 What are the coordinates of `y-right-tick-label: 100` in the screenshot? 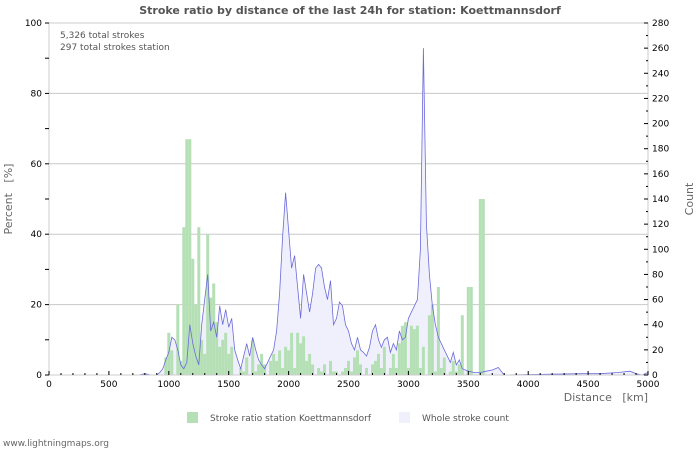 It's located at (660, 250).